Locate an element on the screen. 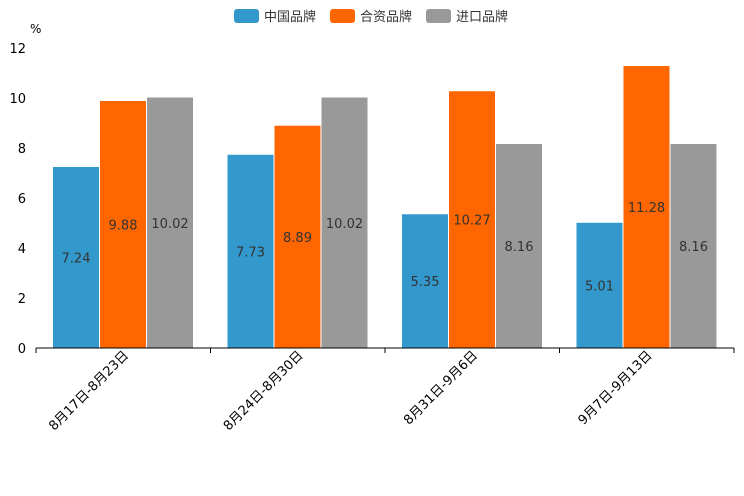  legend-item-2: 合资品牌 is located at coordinates (371, 17).